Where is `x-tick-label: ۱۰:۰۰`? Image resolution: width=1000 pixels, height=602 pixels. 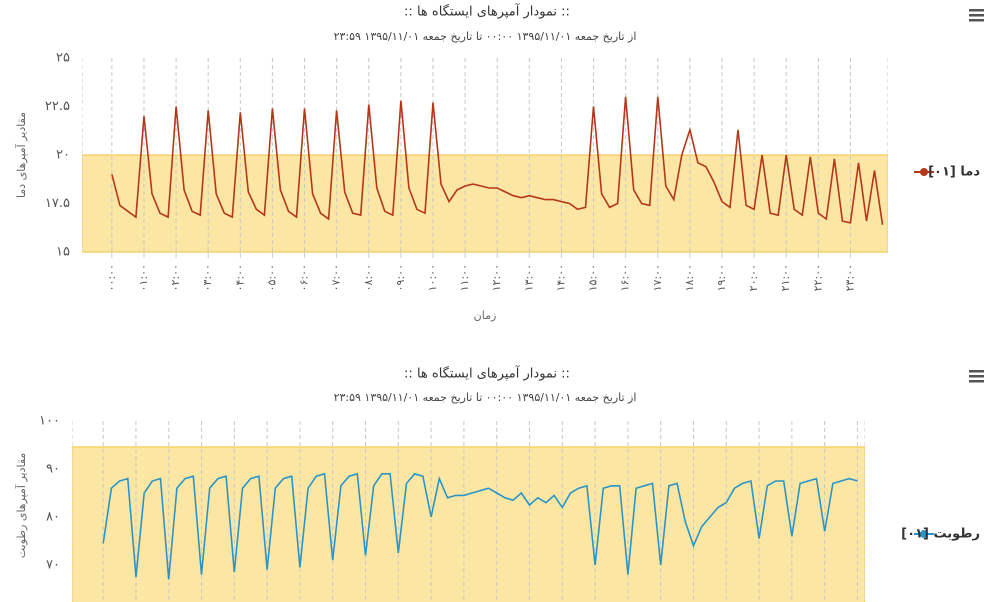 x-tick-label: ۱۰:۰۰ is located at coordinates (432, 277).